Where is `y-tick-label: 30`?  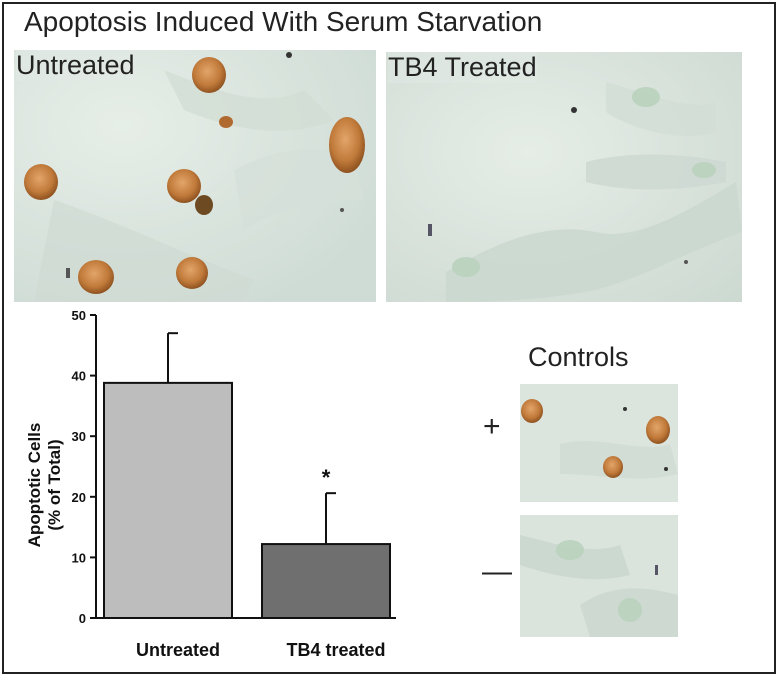 y-tick-label: 30 is located at coordinates (79, 436).